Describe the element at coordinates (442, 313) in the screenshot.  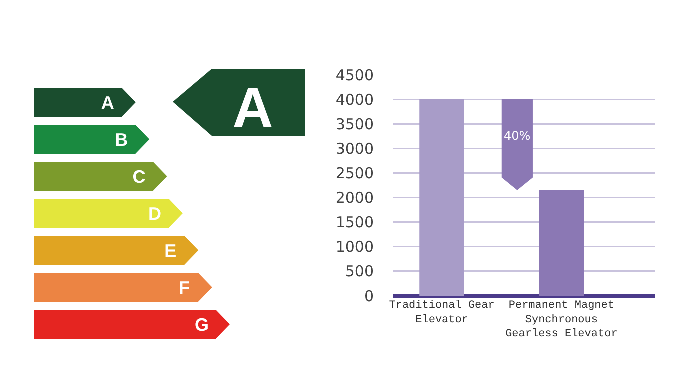
I see `x-tick-label: Traditional Gear Elevator` at that location.